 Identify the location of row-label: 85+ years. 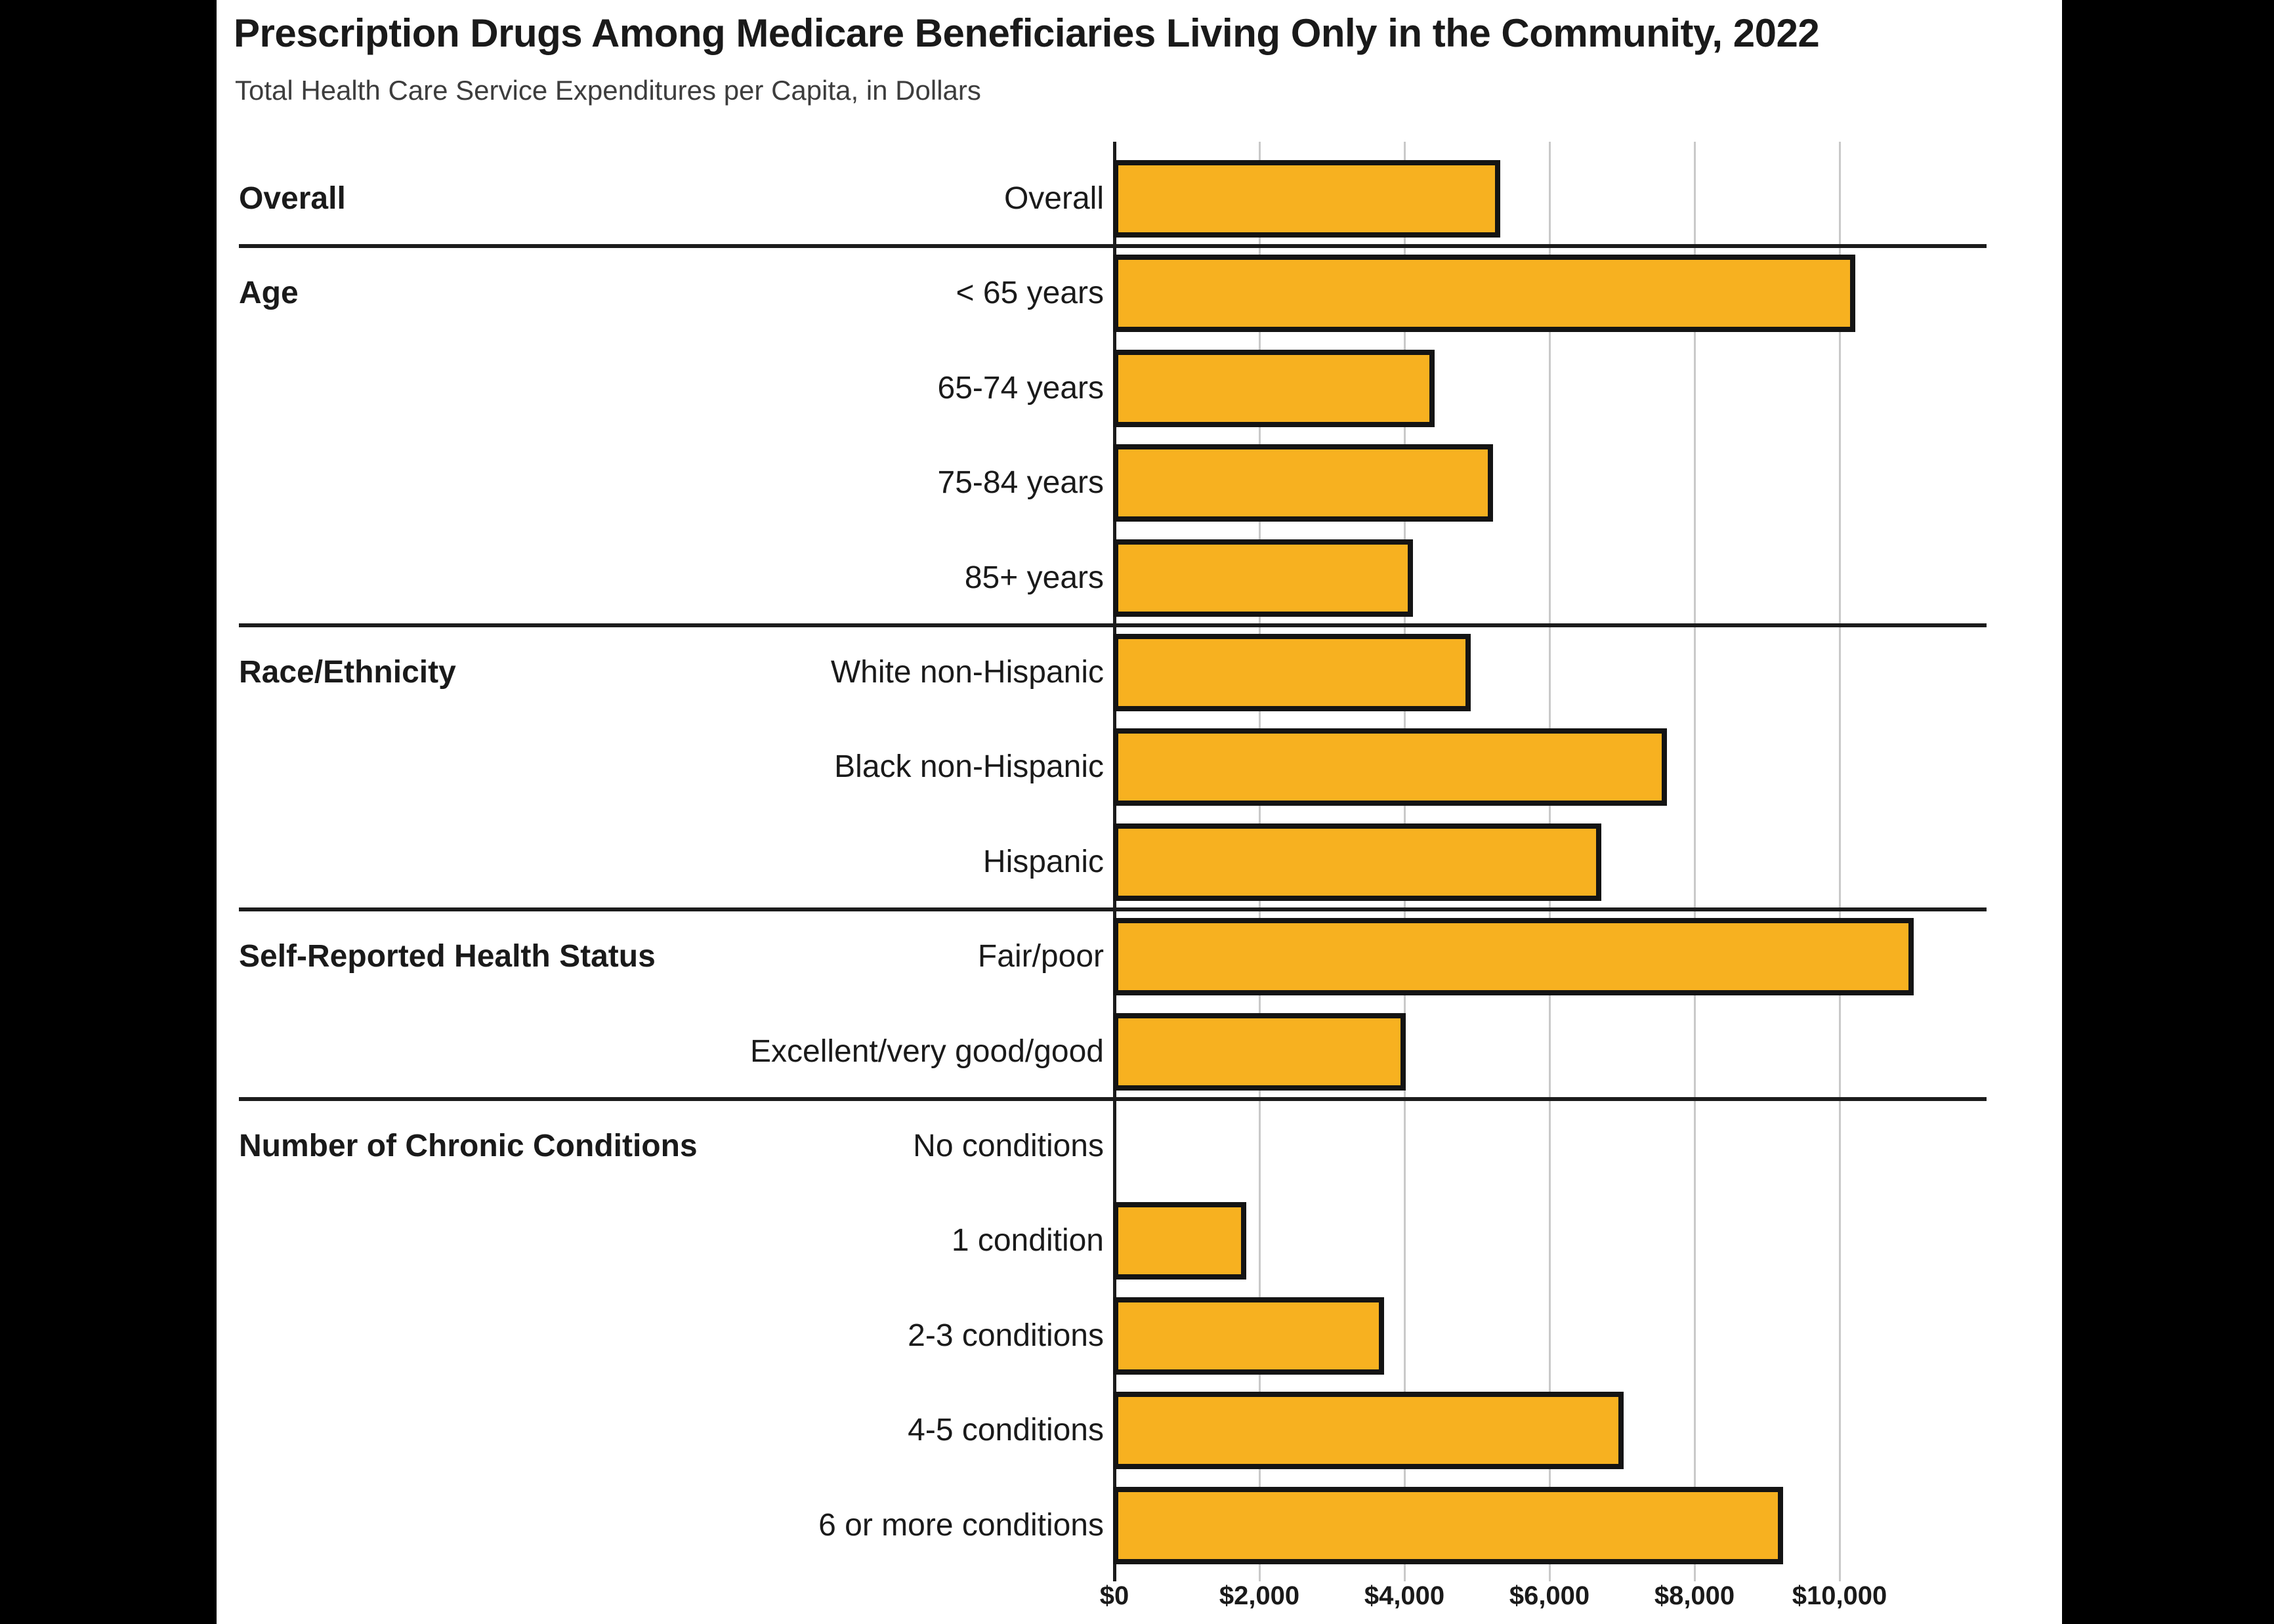
(1034, 577).